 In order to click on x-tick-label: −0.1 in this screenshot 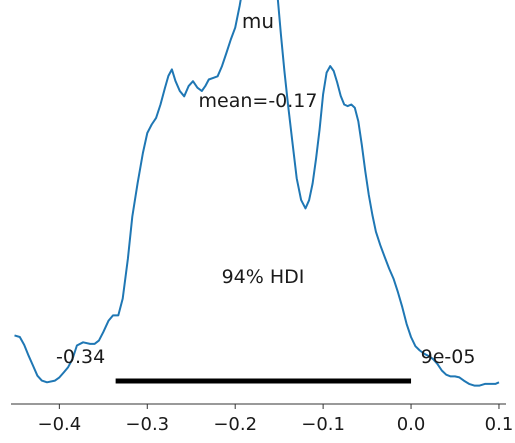, I will do `click(323, 424)`.